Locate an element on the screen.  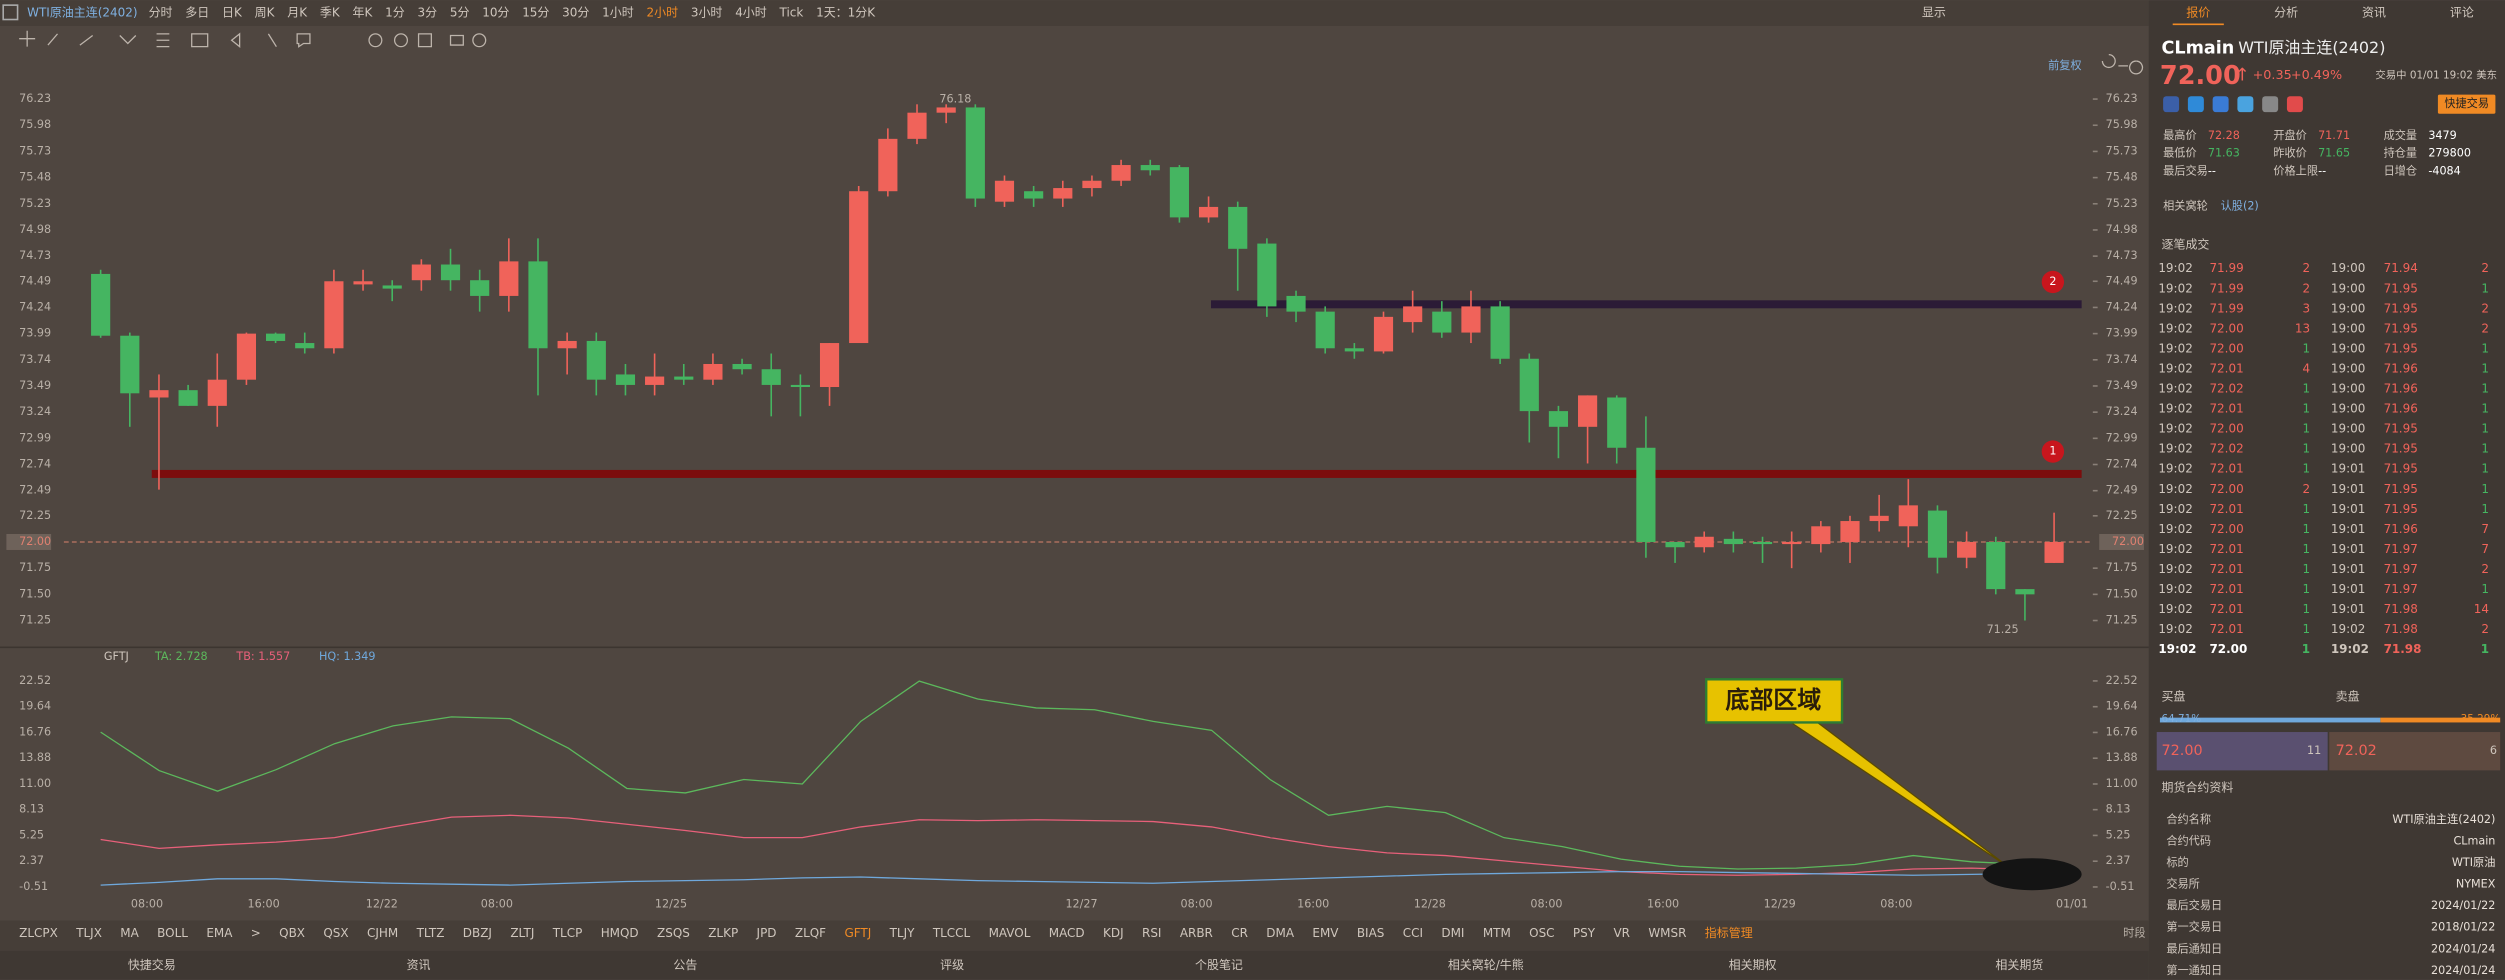
period-tab: 日K is located at coordinates (232, 13).